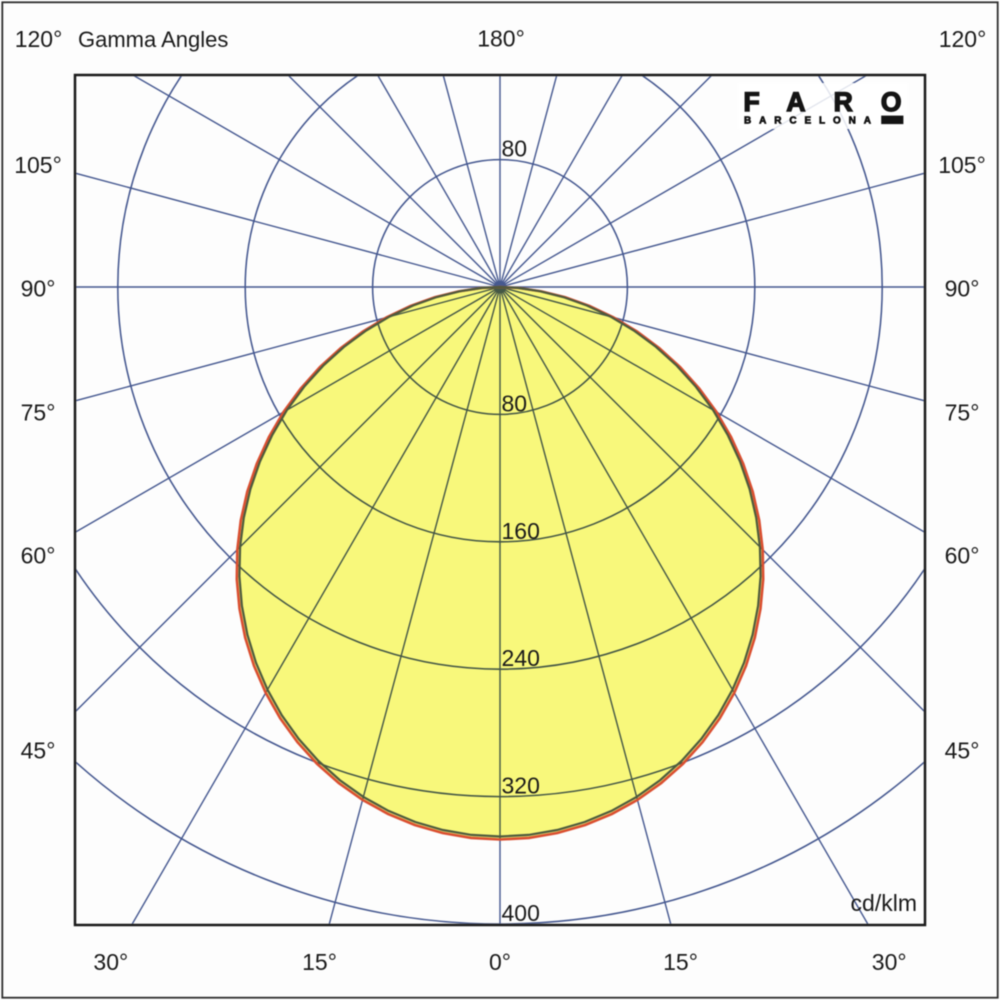 This screenshot has height=1000, width=1000. What do you see at coordinates (521, 658) in the screenshot?
I see `svg-text: 240` at bounding box center [521, 658].